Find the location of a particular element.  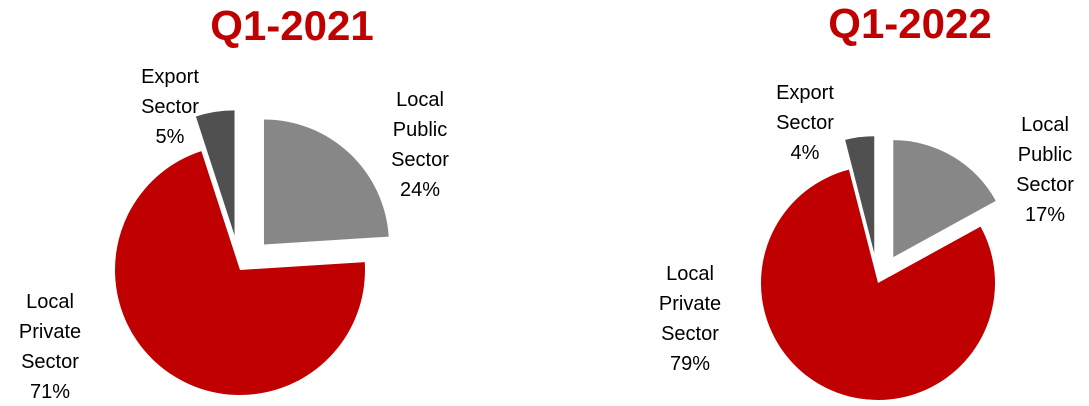

slice-label: Export Sector 4% is located at coordinates (805, 123).